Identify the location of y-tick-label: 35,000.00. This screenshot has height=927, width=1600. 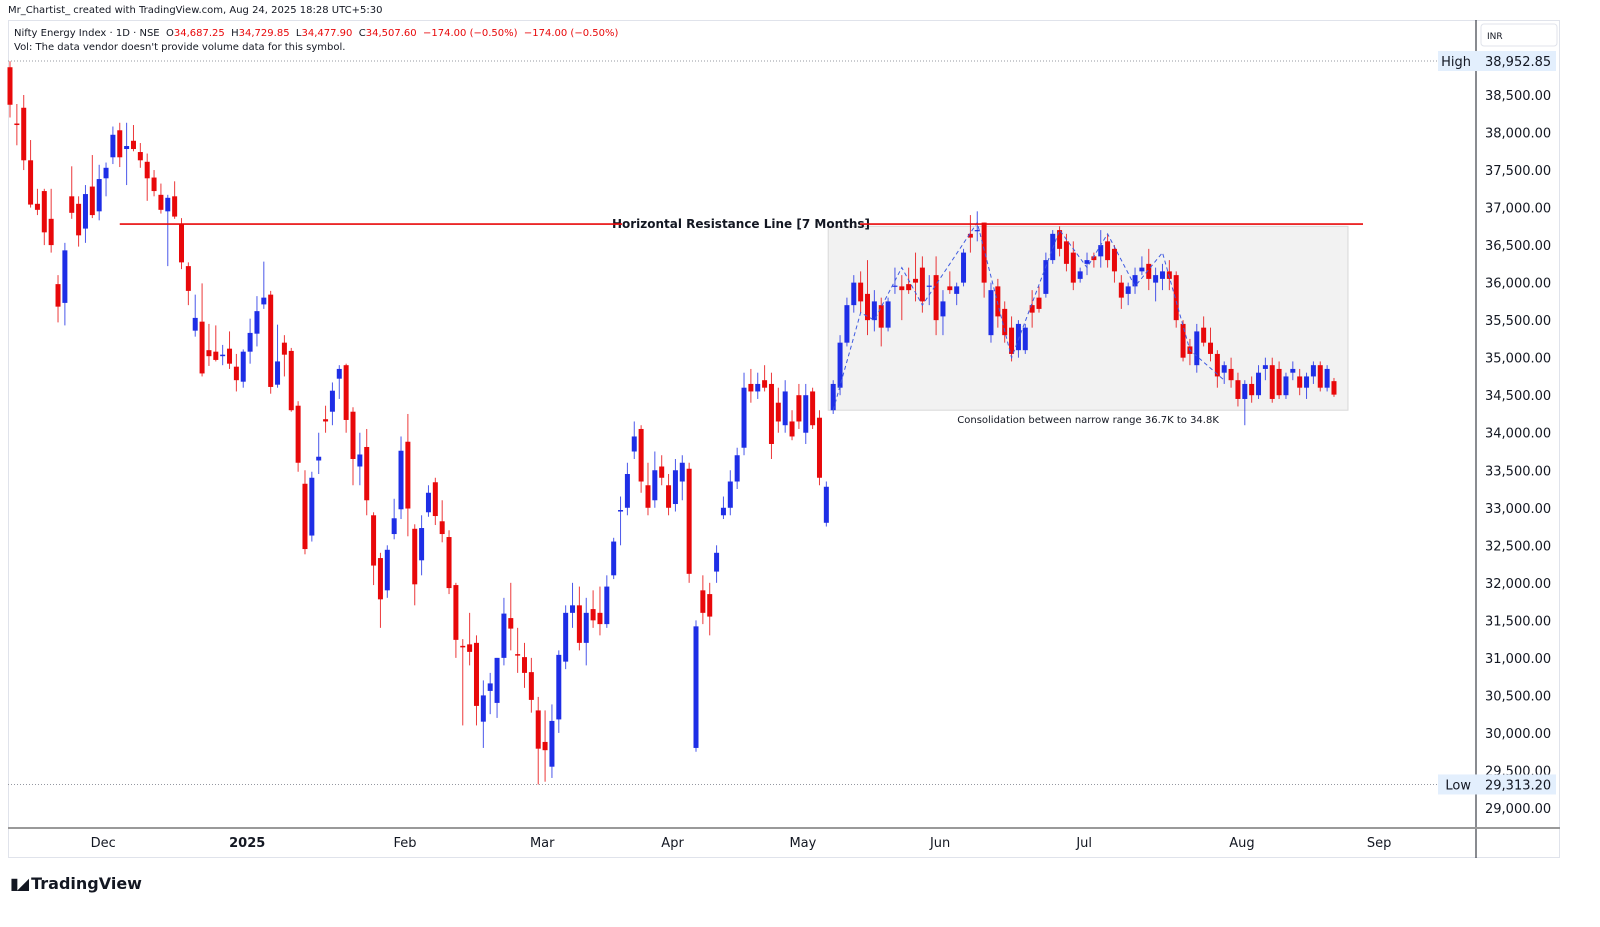
(1518, 359).